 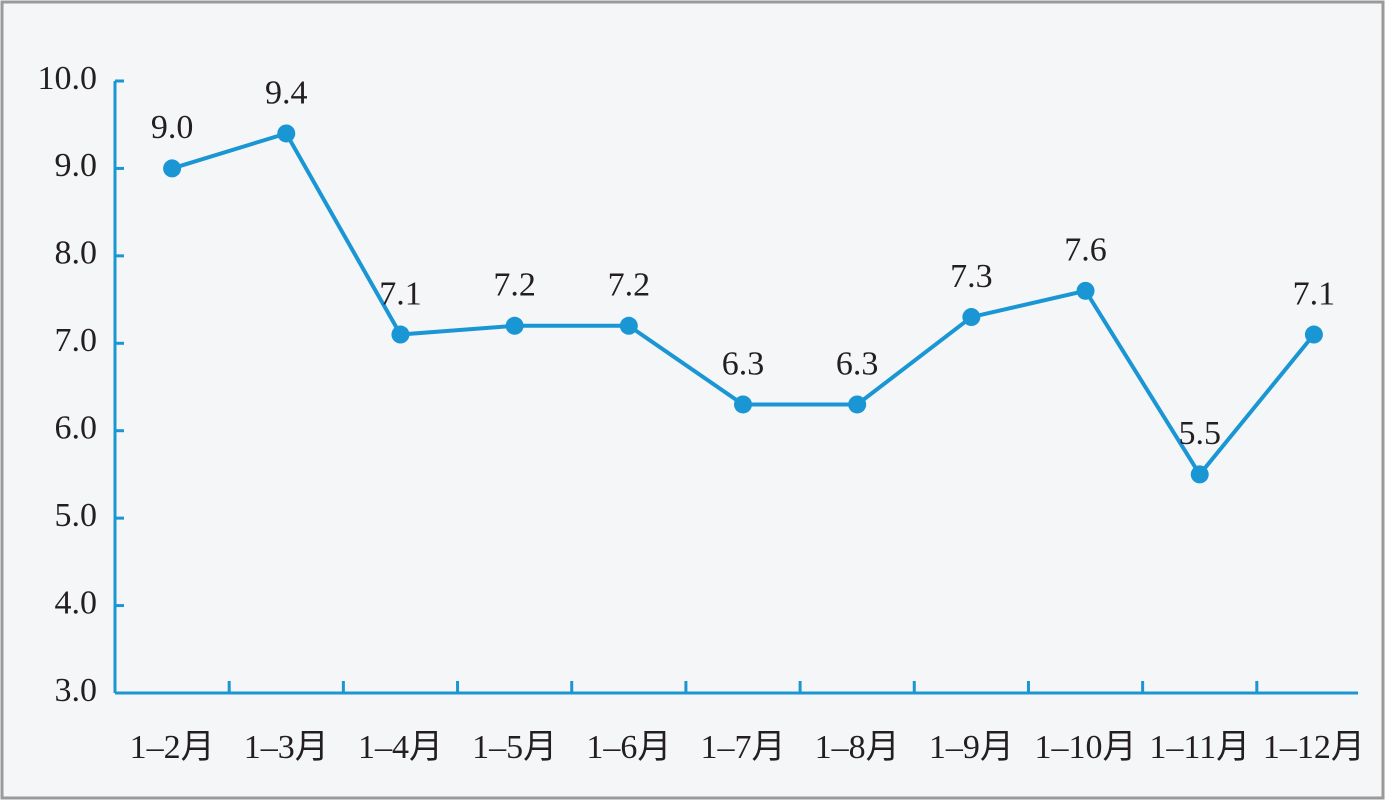 What do you see at coordinates (743, 747) in the screenshot?
I see `x-tick-label: 1–7月` at bounding box center [743, 747].